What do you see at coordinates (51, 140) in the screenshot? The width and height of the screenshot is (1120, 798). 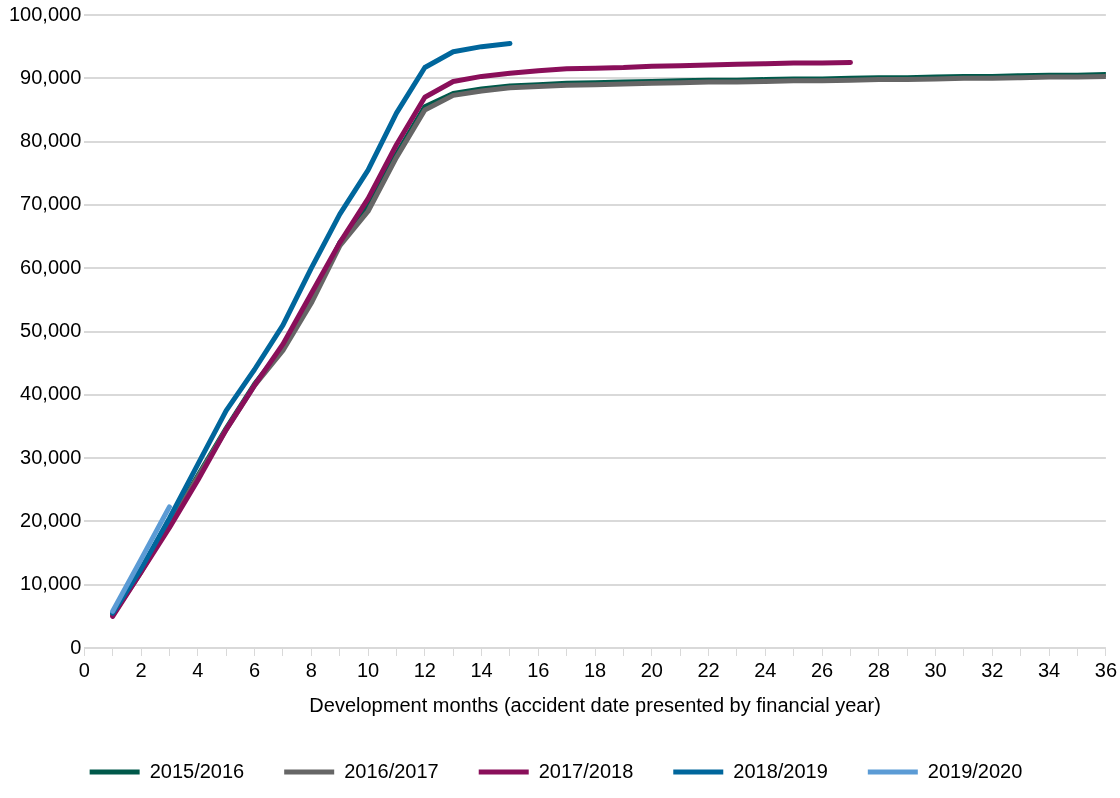 I see `y-tick-label: 80,000` at bounding box center [51, 140].